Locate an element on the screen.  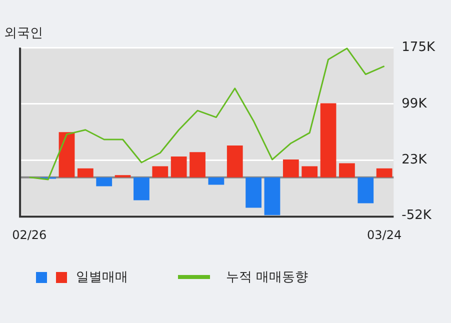
legend-label: 누적 매매동향 is located at coordinates (267, 277).